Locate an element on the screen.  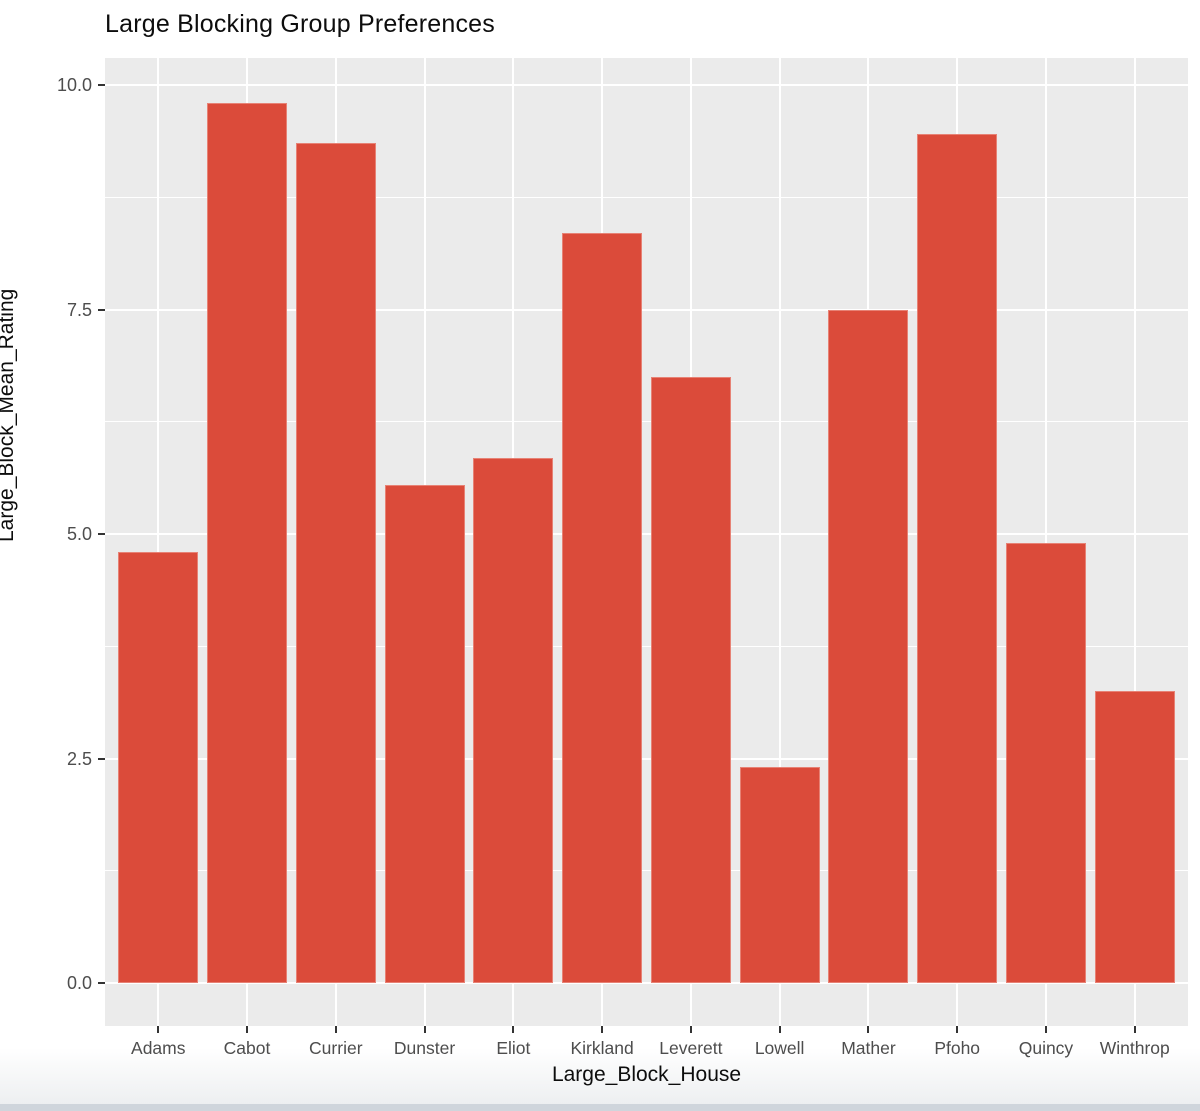
bar-pfoho is located at coordinates (957, 558).